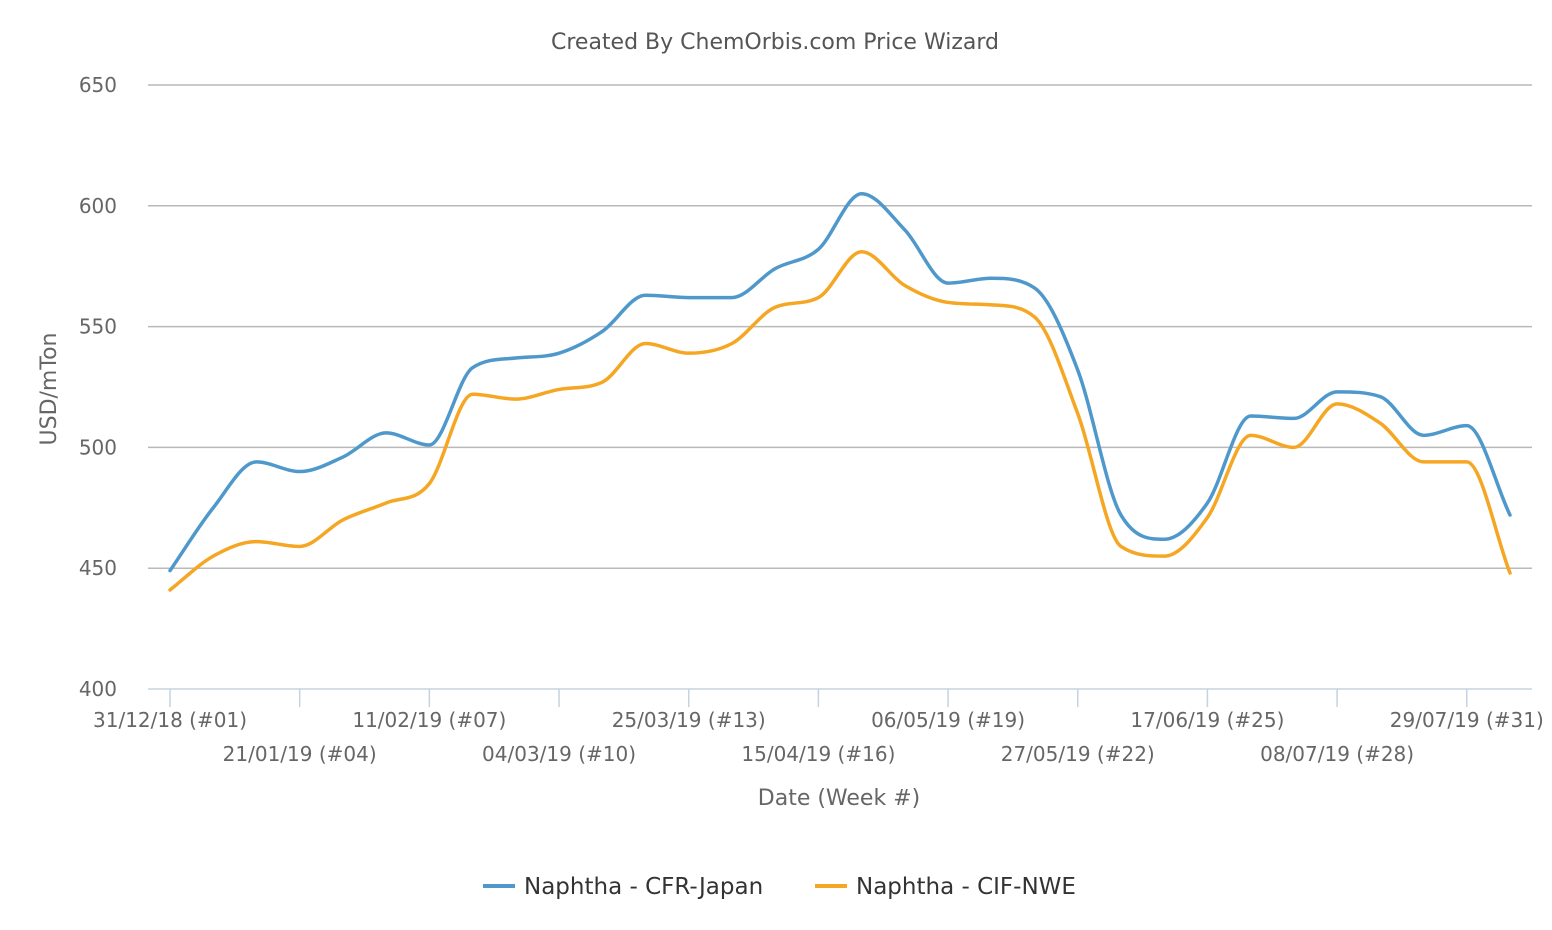 This screenshot has width=1552, height=930. I want to click on legend-item-1: Naphtha - CFR-Japan, so click(623, 887).